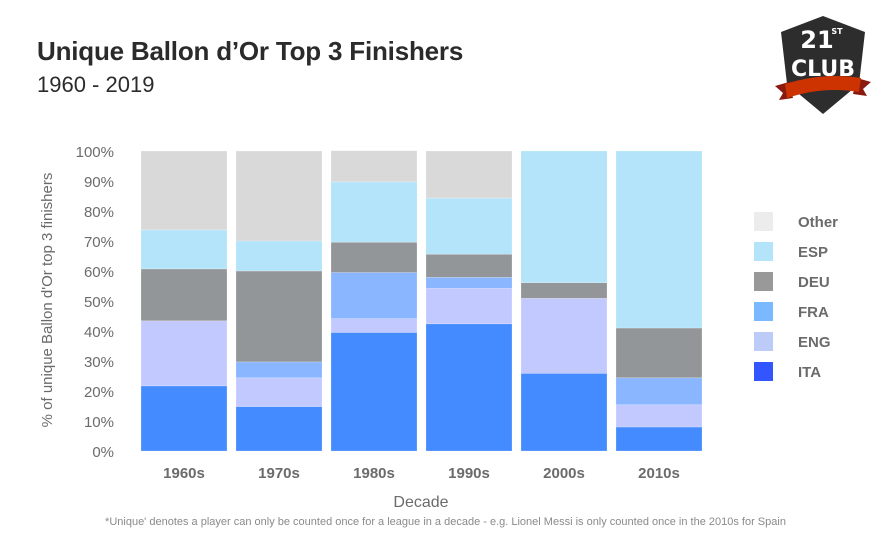  I want to click on bar-segment-eng-1990s, so click(469, 306).